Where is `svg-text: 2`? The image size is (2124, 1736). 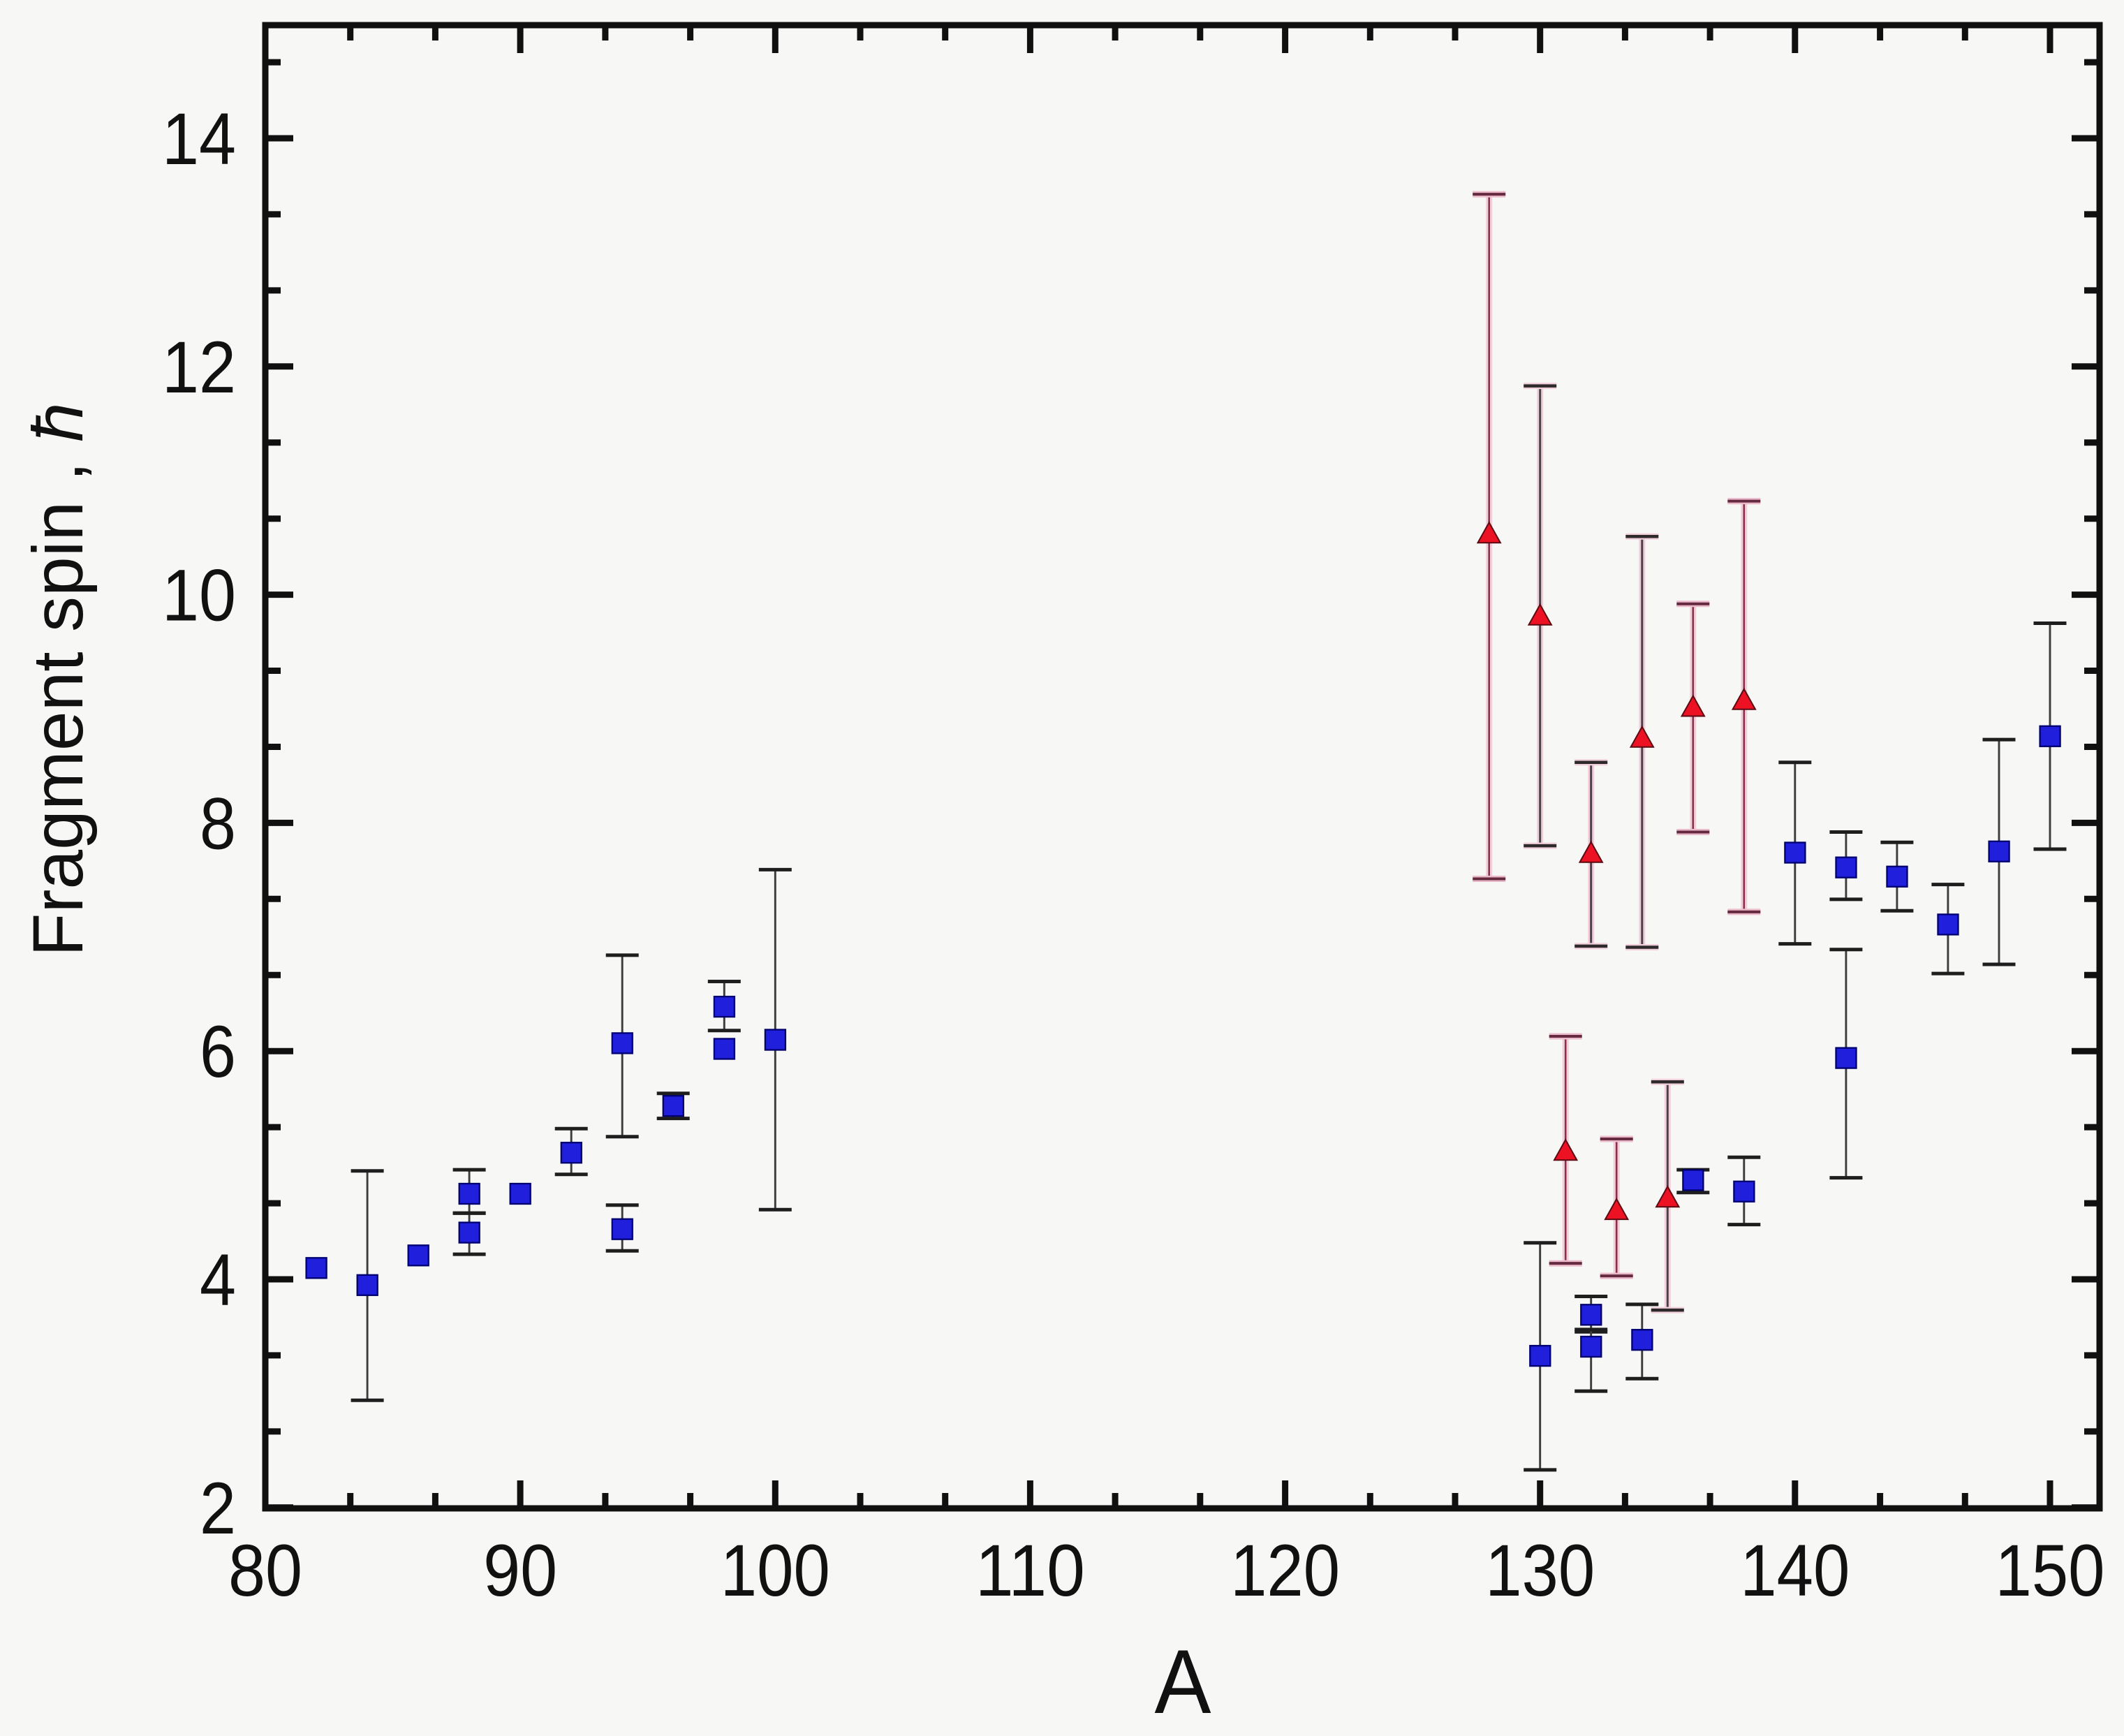 svg-text: 2 is located at coordinates (218, 1509).